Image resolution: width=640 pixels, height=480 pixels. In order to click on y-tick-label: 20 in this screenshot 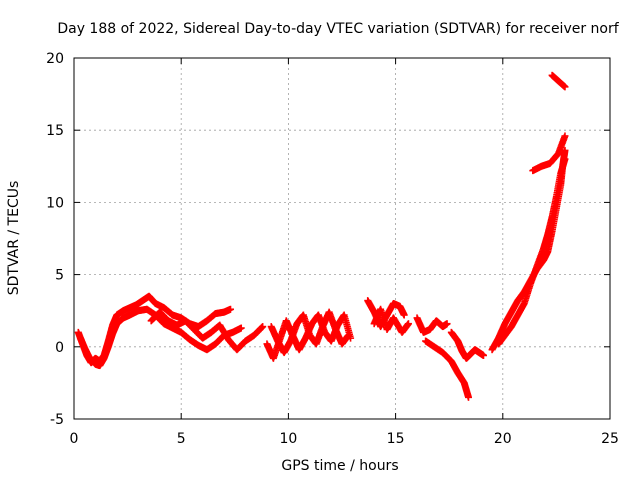, I will do `click(55, 59)`.